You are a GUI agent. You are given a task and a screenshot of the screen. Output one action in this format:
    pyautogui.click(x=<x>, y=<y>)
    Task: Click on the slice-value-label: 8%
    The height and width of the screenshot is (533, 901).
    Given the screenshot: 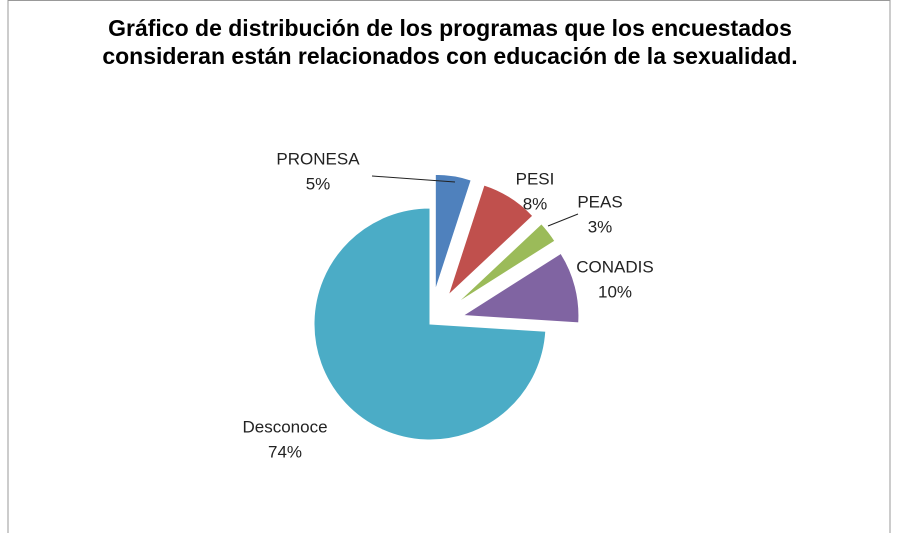 What is the action you would take?
    pyautogui.click(x=535, y=203)
    